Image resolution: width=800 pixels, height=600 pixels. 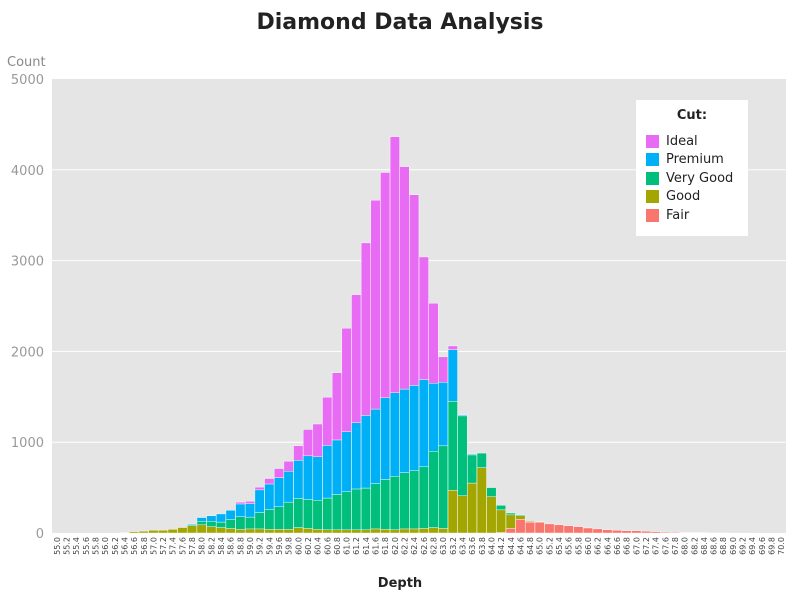 What do you see at coordinates (714, 546) in the screenshot?
I see `x-tick-label: 68.6` at bounding box center [714, 546].